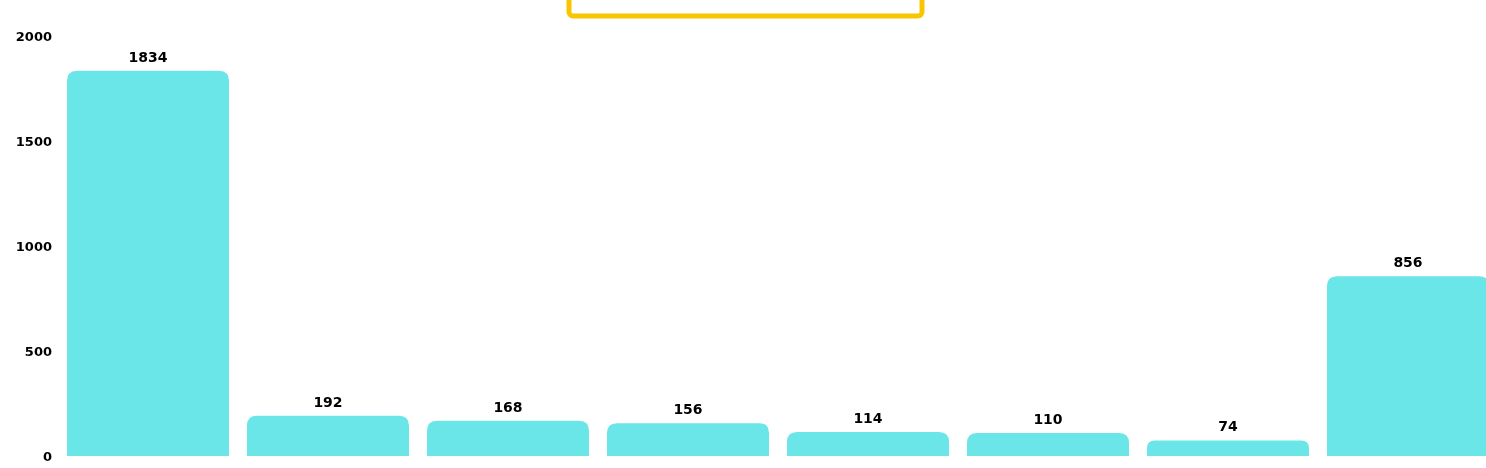 The image size is (1486, 468). Describe the element at coordinates (328, 401) in the screenshot. I see `data-label: 192` at that location.